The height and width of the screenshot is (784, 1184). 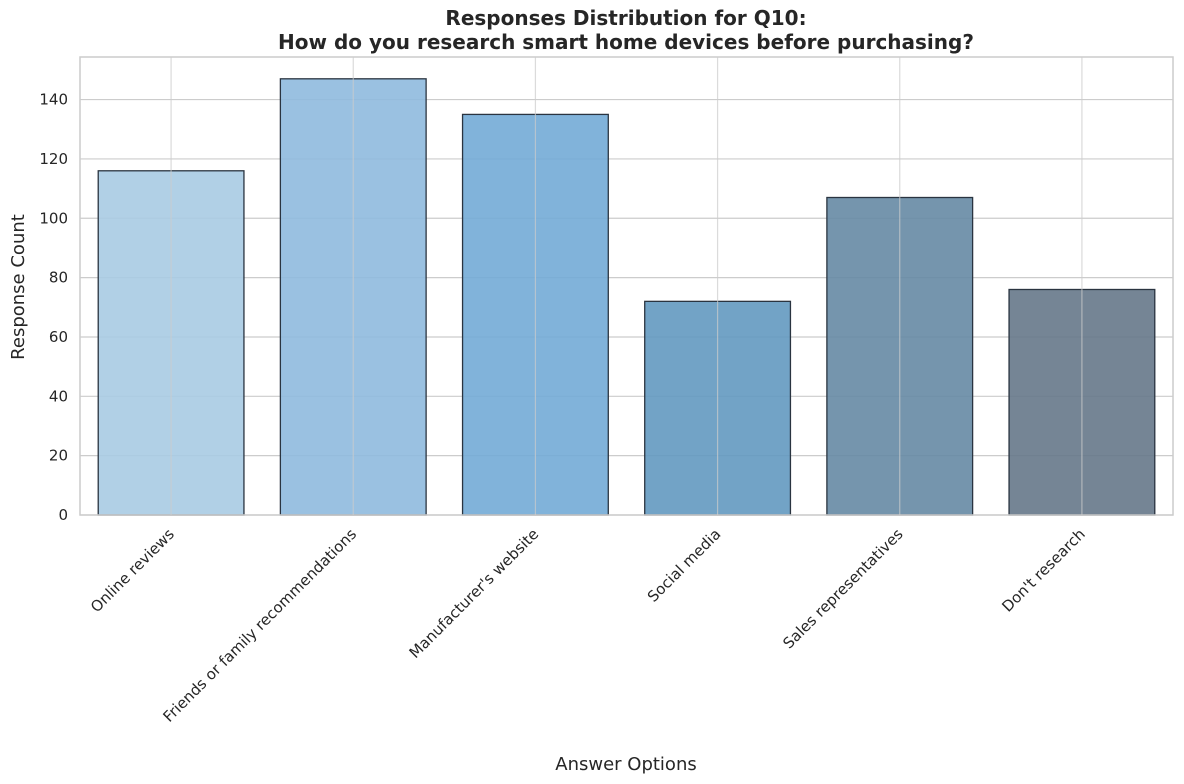 I want to click on x-axis-label: Answer Options, so click(x=625, y=764).